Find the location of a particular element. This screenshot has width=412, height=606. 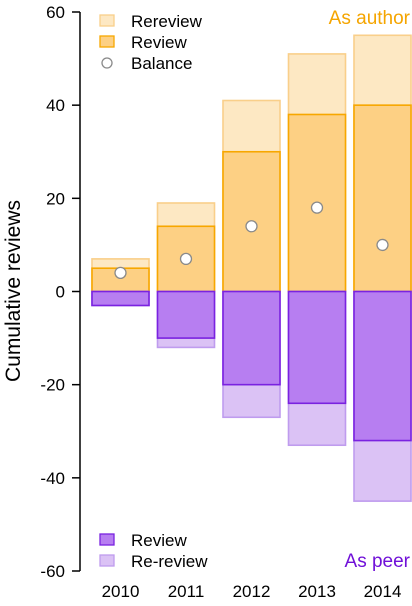

x-tick-label: 2014 is located at coordinates (383, 591).